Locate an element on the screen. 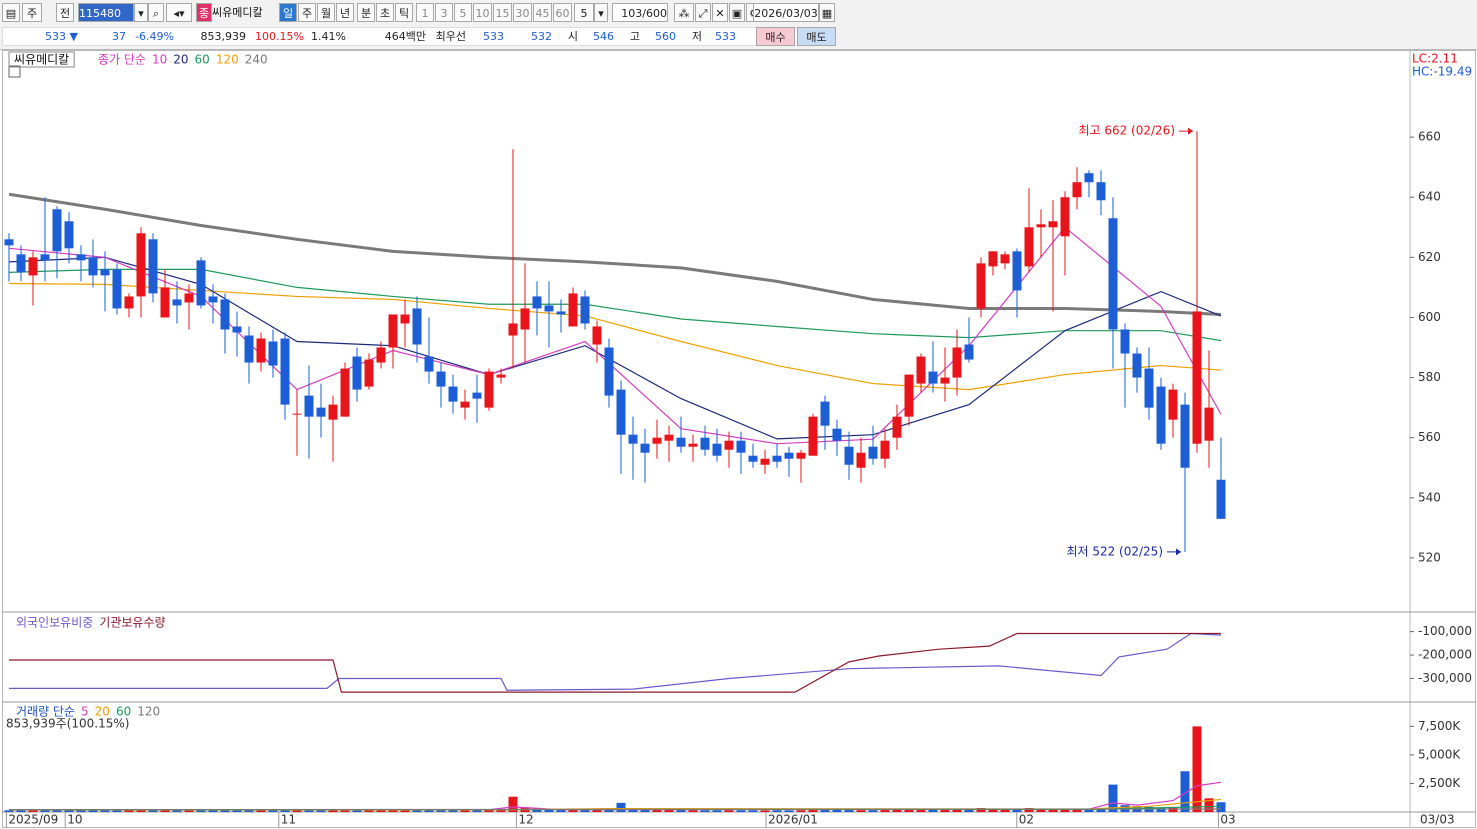 This screenshot has width=1477, height=829. open-label: 시 is located at coordinates (572, 36).